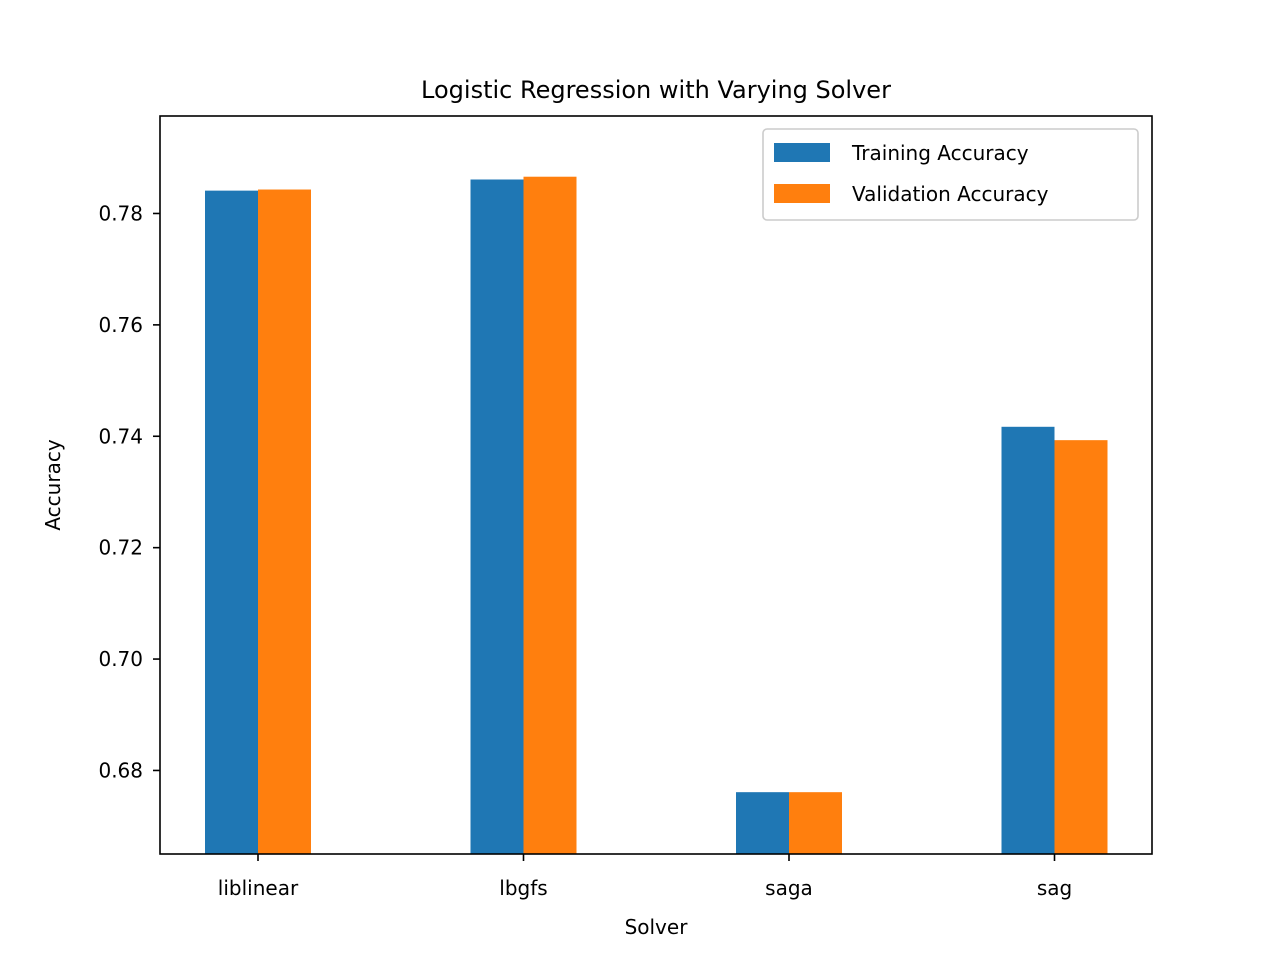 The image size is (1280, 960). What do you see at coordinates (120, 659) in the screenshot?
I see `y-tick-label: 0.70` at bounding box center [120, 659].